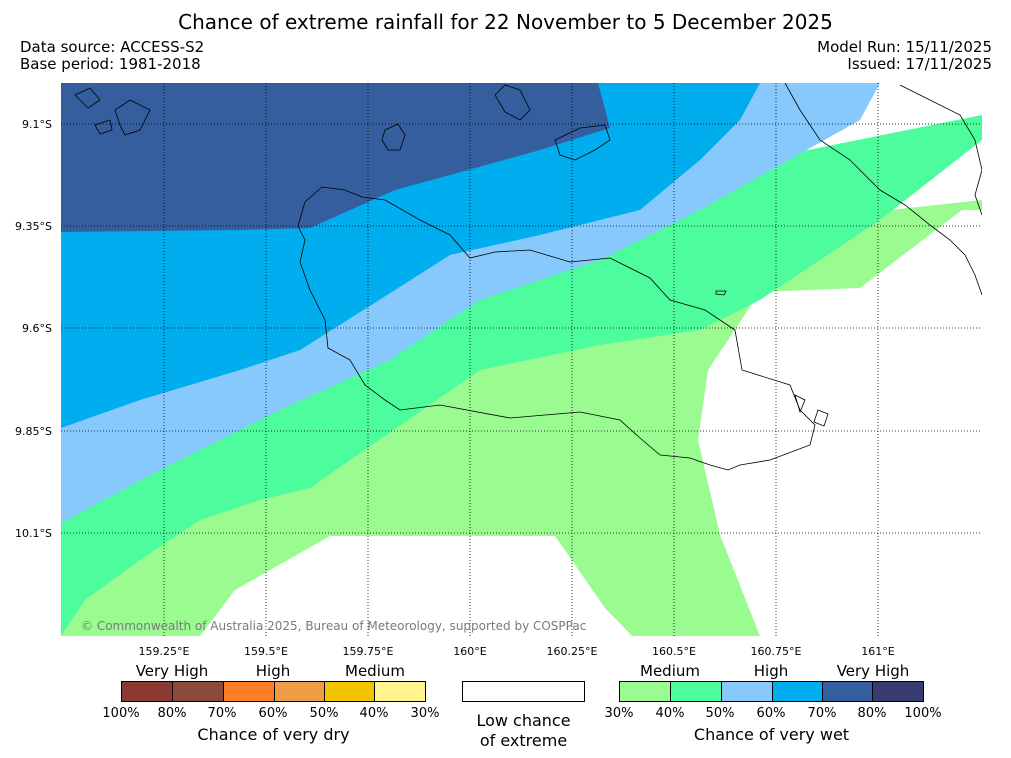  What do you see at coordinates (112, 47) in the screenshot?
I see `data-source: Data source: ACCESS-S2` at bounding box center [112, 47].